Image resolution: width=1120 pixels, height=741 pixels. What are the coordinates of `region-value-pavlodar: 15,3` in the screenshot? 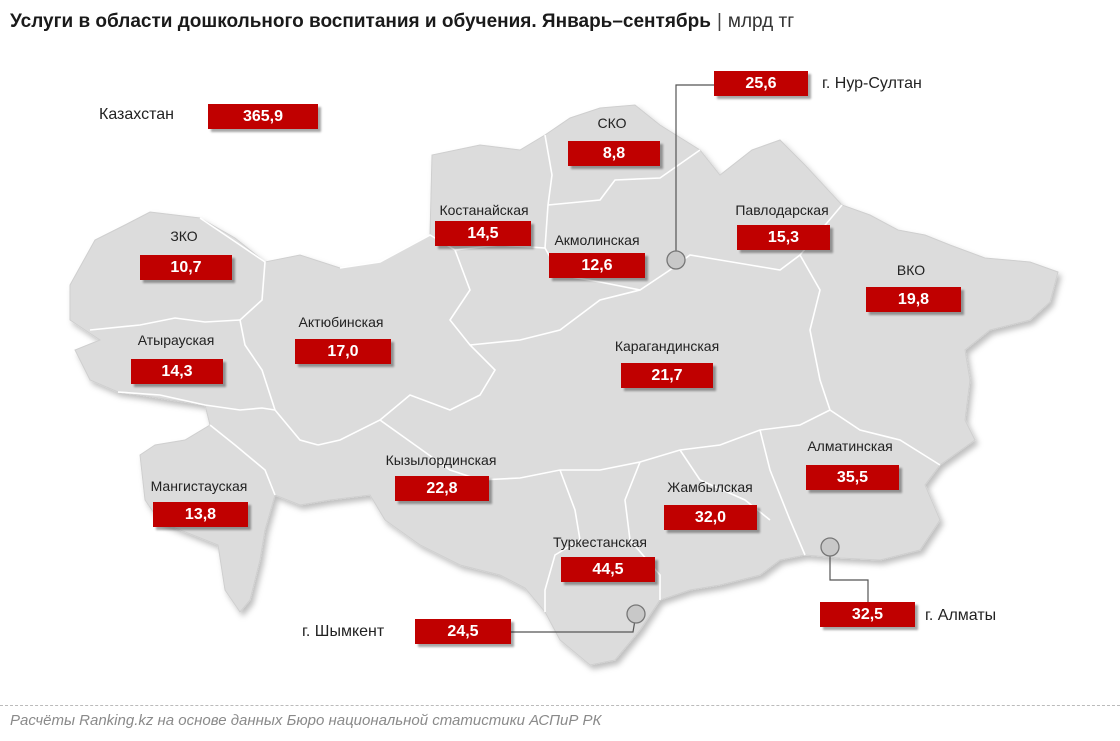 It's located at (783, 237).